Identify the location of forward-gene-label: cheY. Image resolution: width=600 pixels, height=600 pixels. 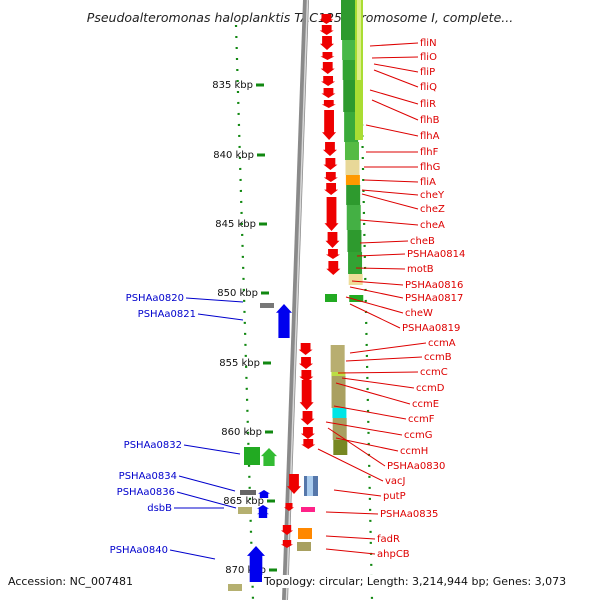
(432, 195).